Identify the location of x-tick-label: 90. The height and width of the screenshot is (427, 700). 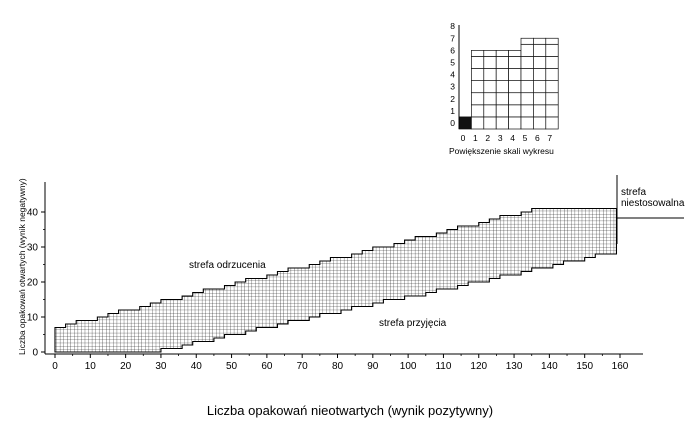
(373, 366).